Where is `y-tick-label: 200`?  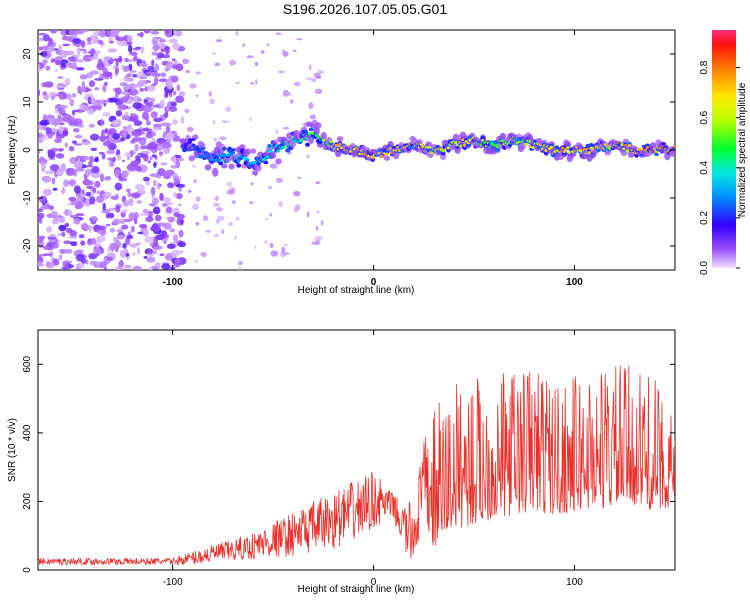 y-tick-label: 200 is located at coordinates (27, 501).